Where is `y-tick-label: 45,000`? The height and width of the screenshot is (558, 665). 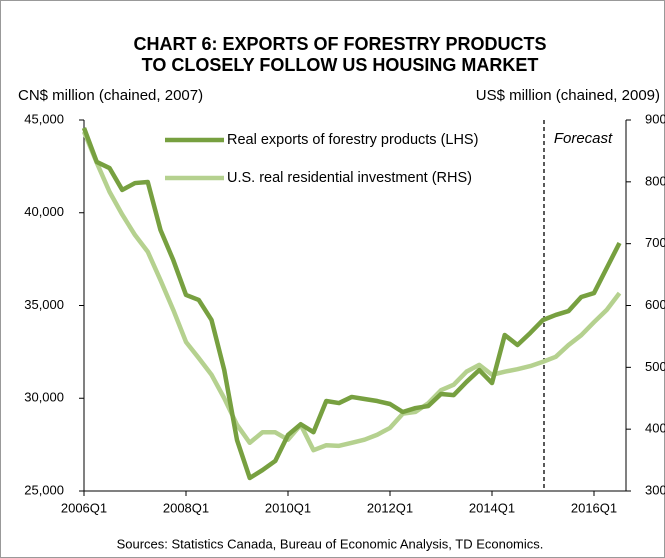 y-tick-label: 45,000 is located at coordinates (44, 118).